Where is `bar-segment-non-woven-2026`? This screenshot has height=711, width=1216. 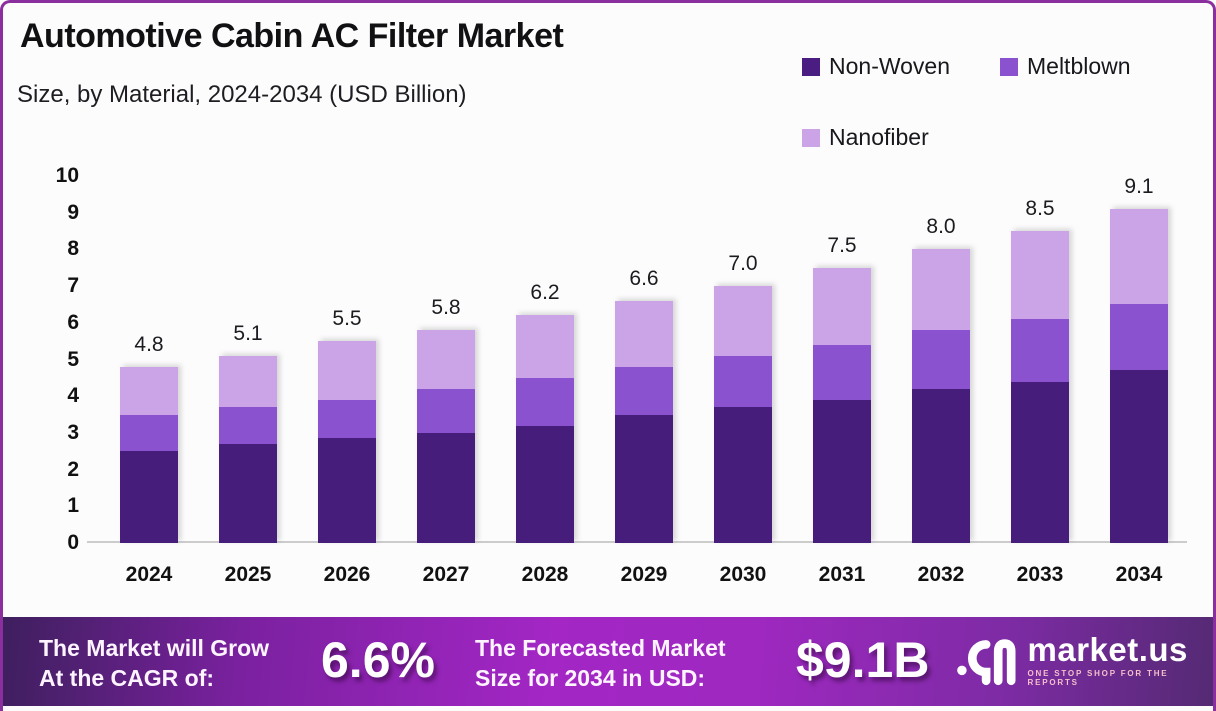
bar-segment-non-woven-2026 is located at coordinates (347, 490).